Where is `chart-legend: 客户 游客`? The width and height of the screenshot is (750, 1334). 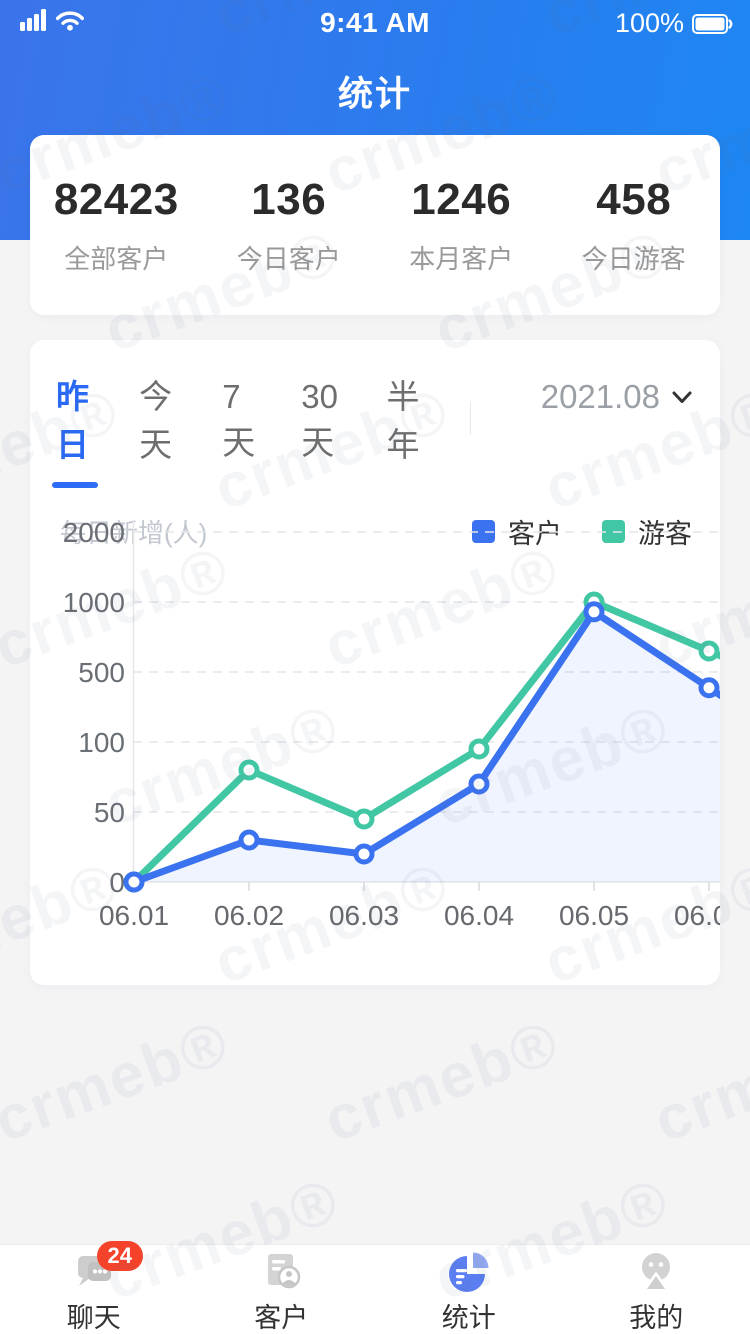
chart-legend: 客户 游客 is located at coordinates (582, 531).